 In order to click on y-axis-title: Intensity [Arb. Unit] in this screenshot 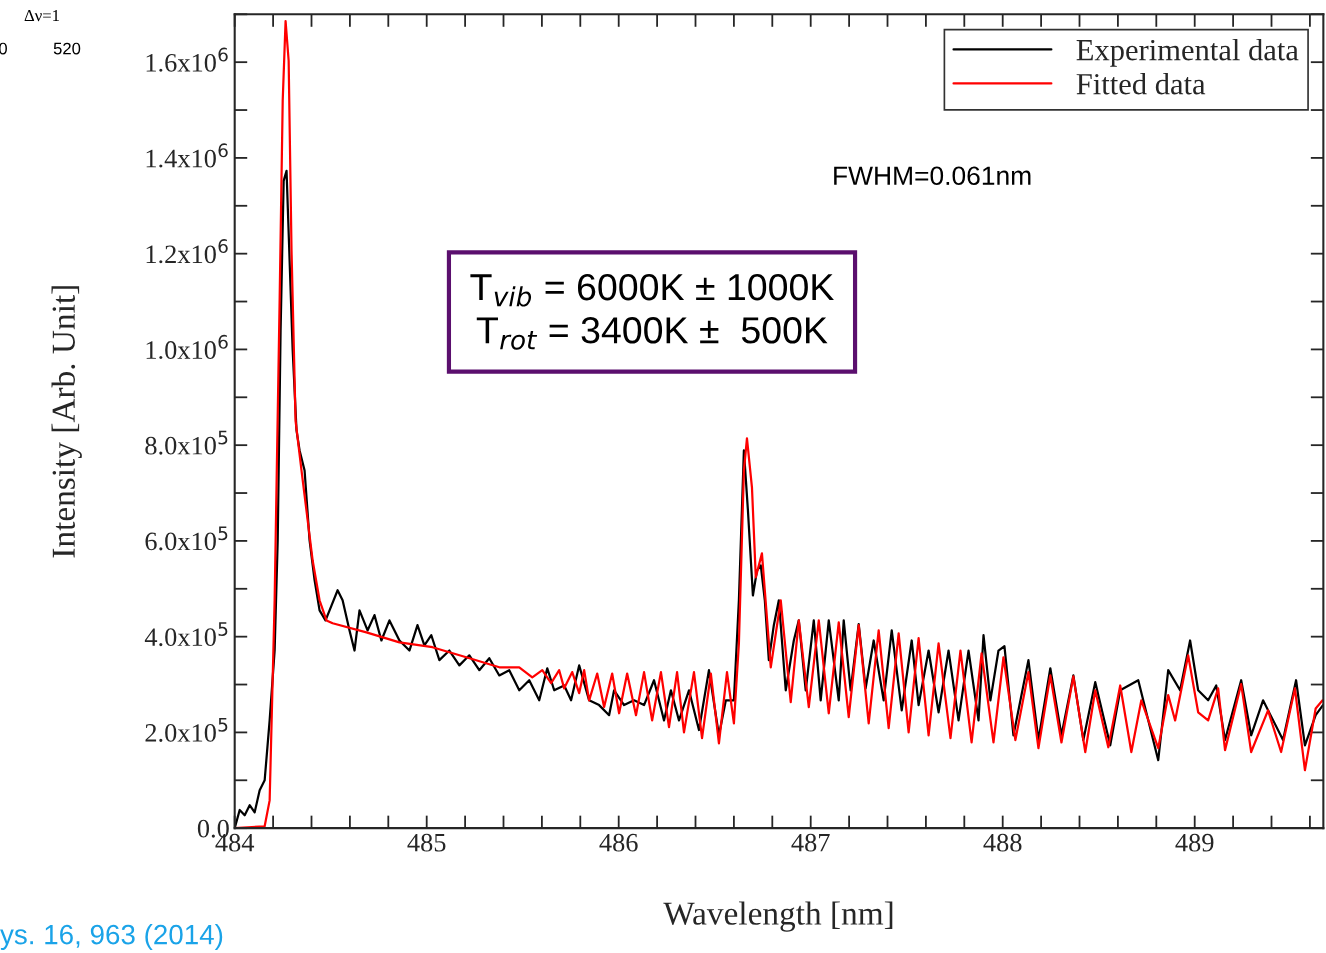, I will do `click(66, 422)`.